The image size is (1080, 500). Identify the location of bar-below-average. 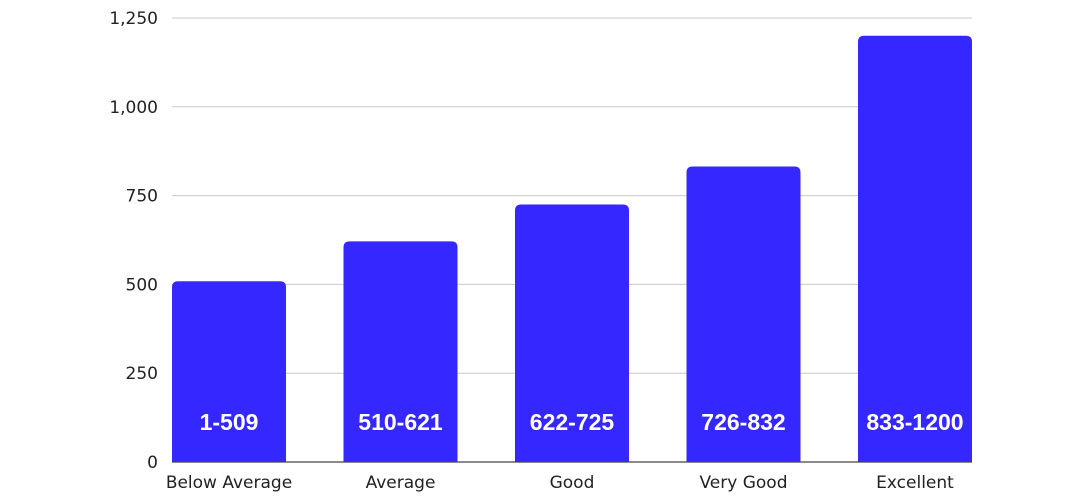
(229, 371).